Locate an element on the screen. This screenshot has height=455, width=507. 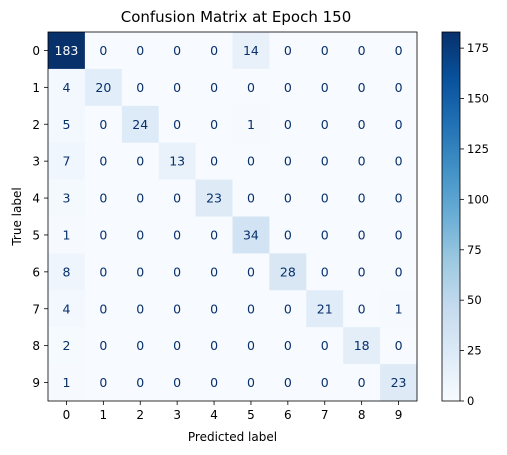
colorbar-tick-label: 125 is located at coordinates (478, 149).